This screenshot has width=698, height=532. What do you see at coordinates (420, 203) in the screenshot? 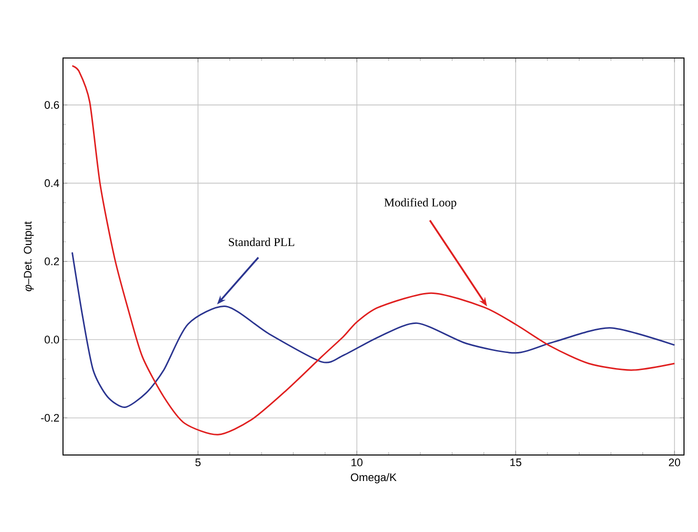
I see `annotation: Modified Loop` at bounding box center [420, 203].